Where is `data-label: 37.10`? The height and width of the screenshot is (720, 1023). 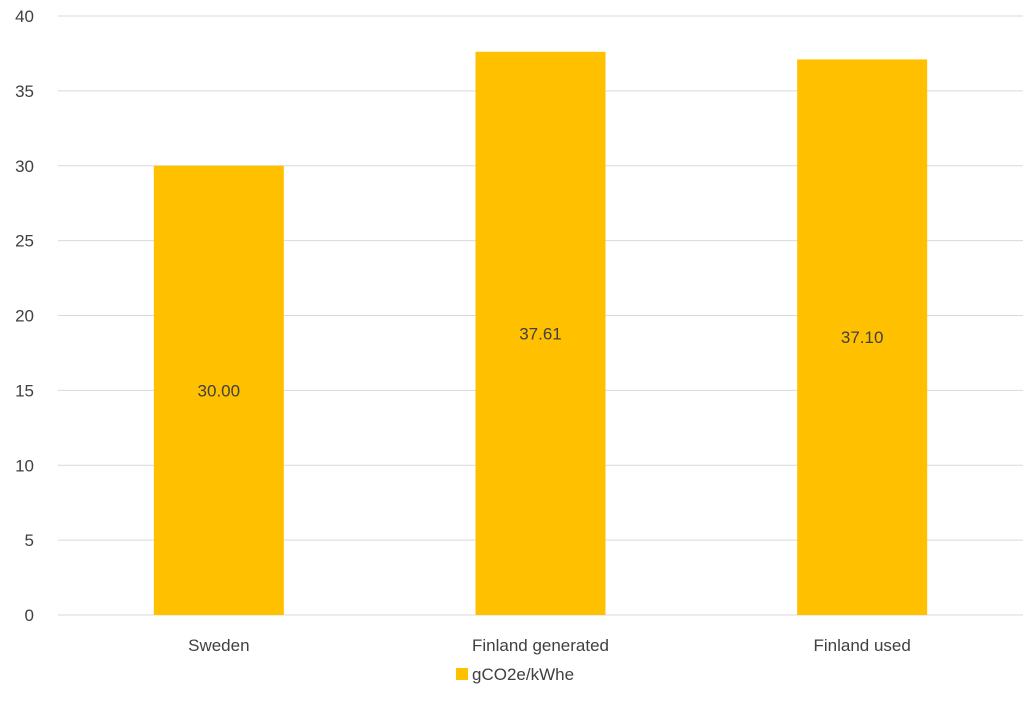
data-label: 37.10 is located at coordinates (862, 337).